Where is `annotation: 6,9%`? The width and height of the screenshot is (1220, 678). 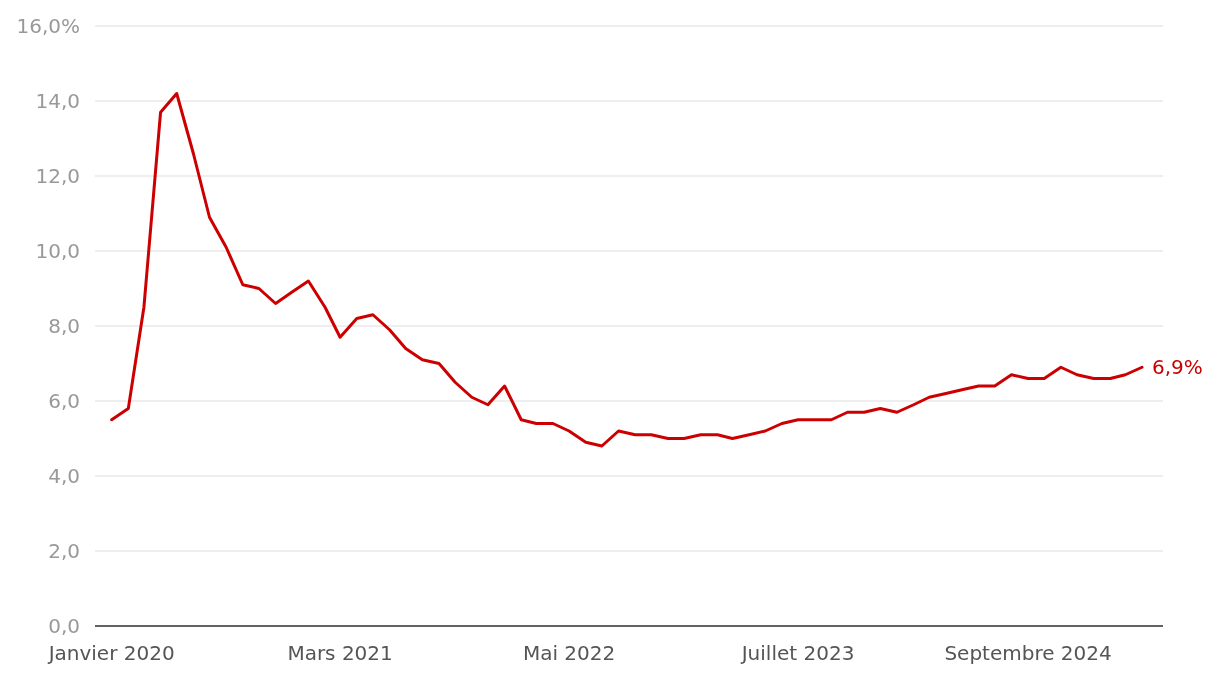 annotation: 6,9% is located at coordinates (1177, 367).